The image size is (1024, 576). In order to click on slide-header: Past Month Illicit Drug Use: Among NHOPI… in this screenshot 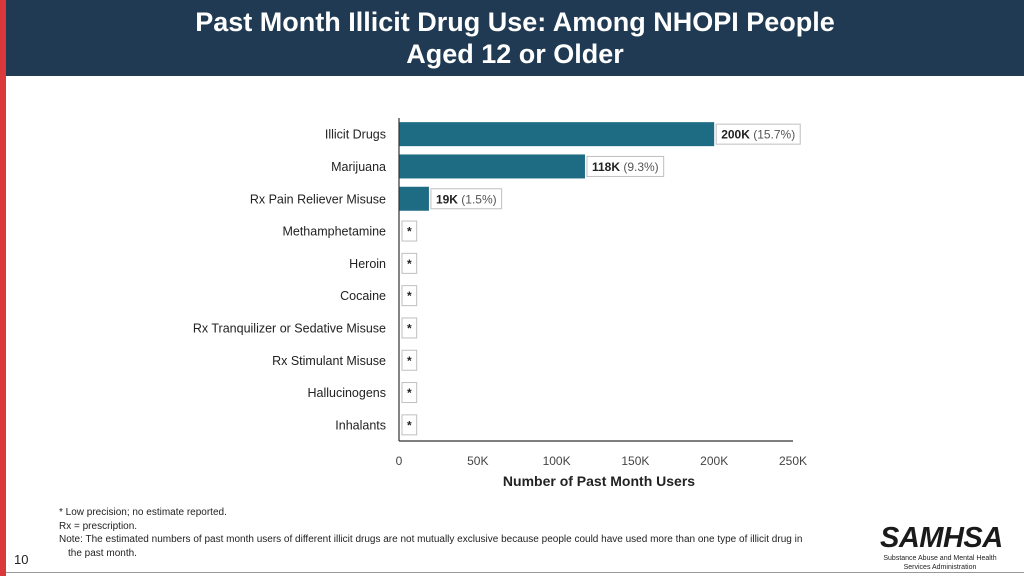, I will do `click(515, 38)`.